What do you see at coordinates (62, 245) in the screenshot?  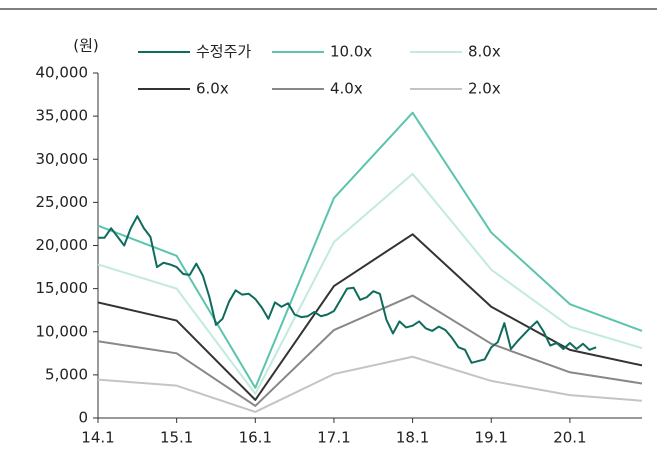 I see `y-tick-label: 20,000` at bounding box center [62, 245].